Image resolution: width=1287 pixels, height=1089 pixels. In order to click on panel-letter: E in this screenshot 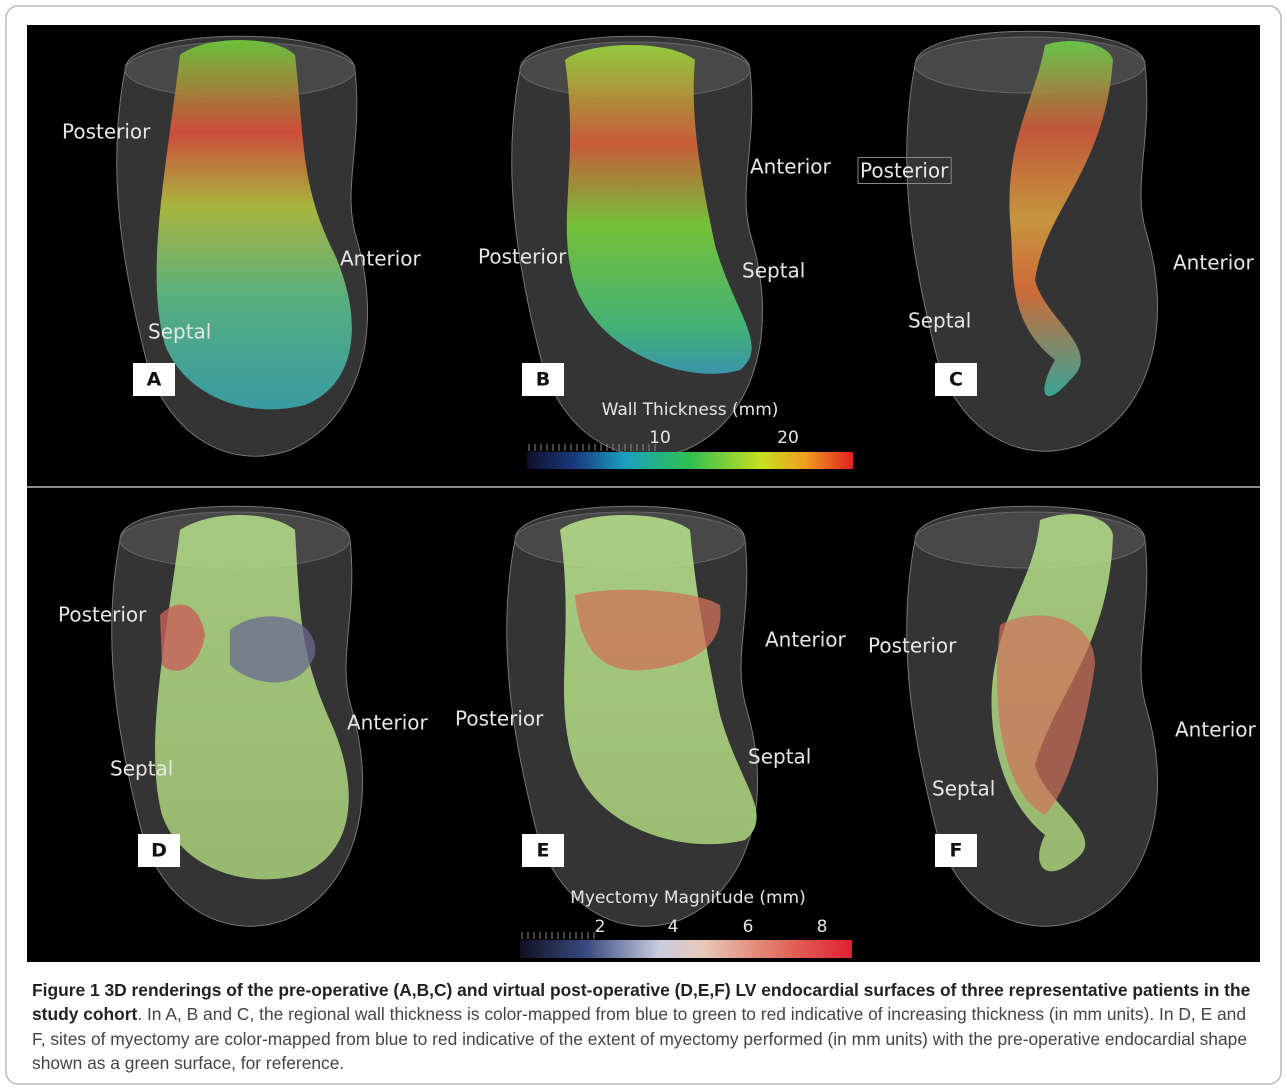, I will do `click(543, 851)`.